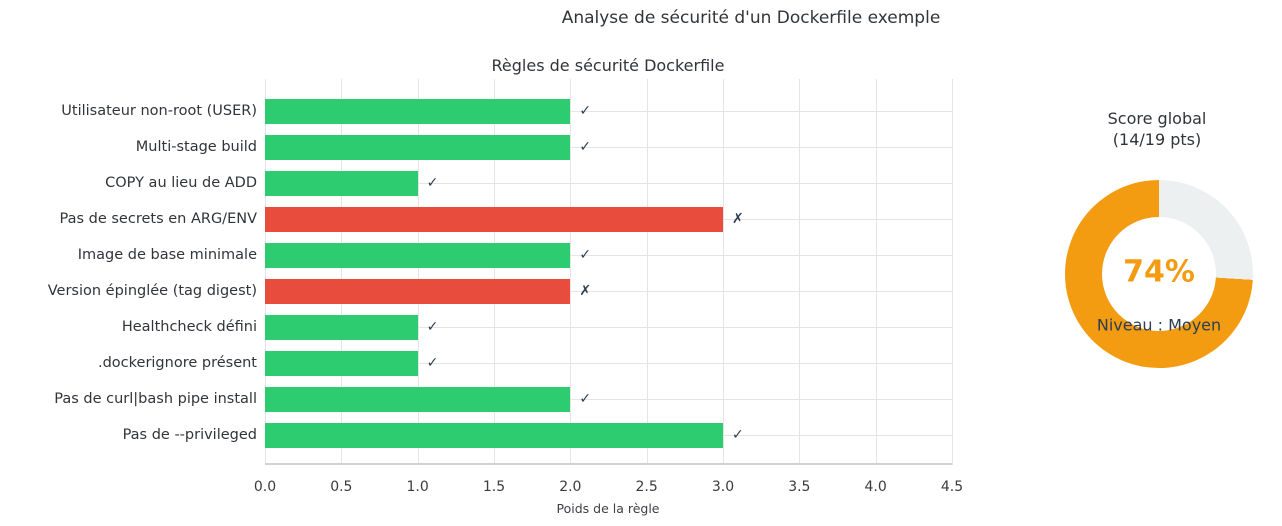  Describe the element at coordinates (155, 399) in the screenshot. I see `y-category-label: Pas de curl|bash pipe install` at that location.